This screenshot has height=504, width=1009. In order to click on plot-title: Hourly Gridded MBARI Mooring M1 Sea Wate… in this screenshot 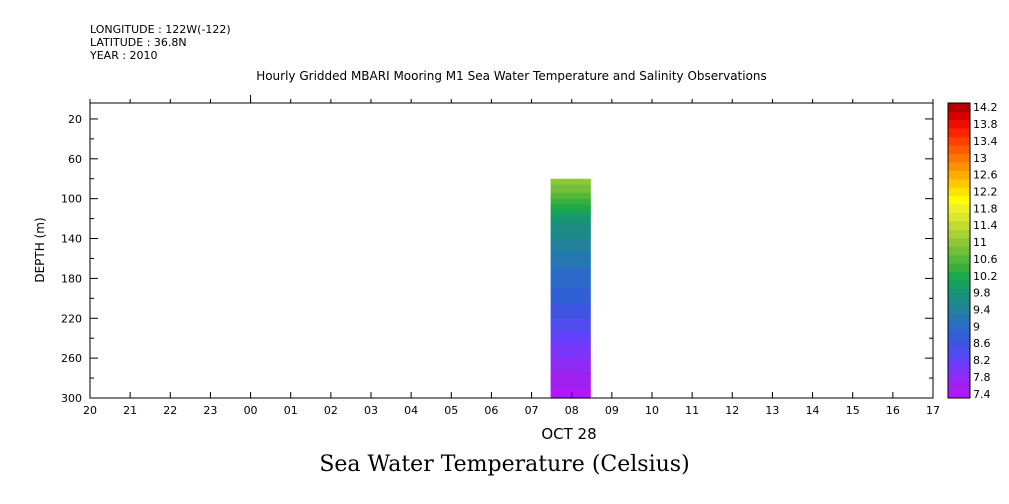, I will do `click(511, 76)`.